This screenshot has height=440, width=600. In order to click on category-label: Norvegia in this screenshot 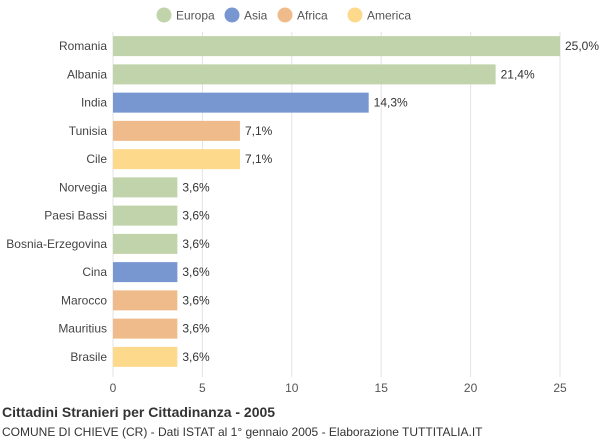, I will do `click(83, 187)`.